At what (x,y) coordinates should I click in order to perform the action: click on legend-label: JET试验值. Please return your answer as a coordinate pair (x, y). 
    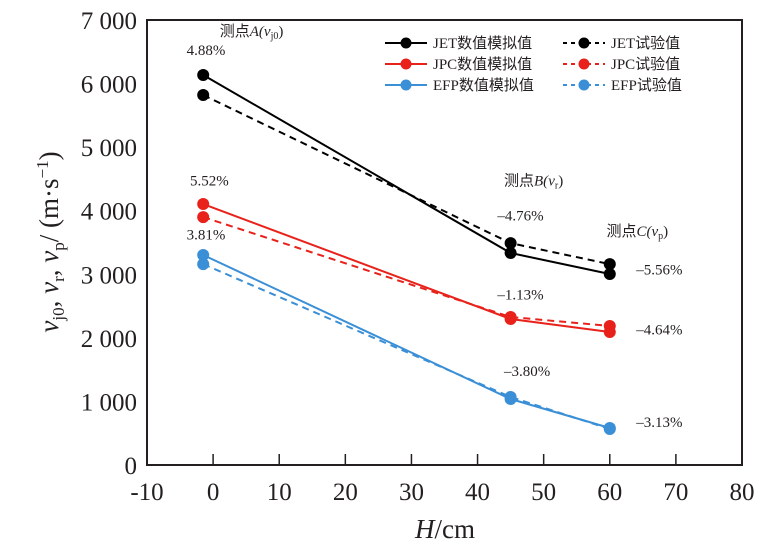
    Looking at the image, I should click on (645, 43).